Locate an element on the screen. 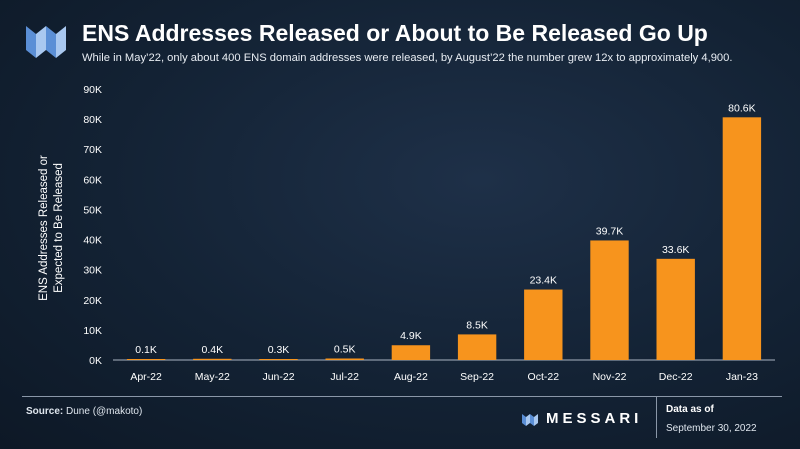 This screenshot has width=800, height=449. y-tick-label: 90K is located at coordinates (92, 90).